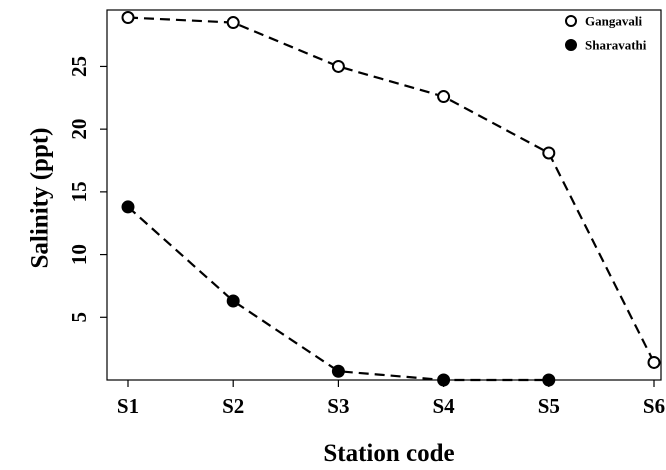 The height and width of the screenshot is (470, 666). I want to click on x-tick-label: S4, so click(444, 406).